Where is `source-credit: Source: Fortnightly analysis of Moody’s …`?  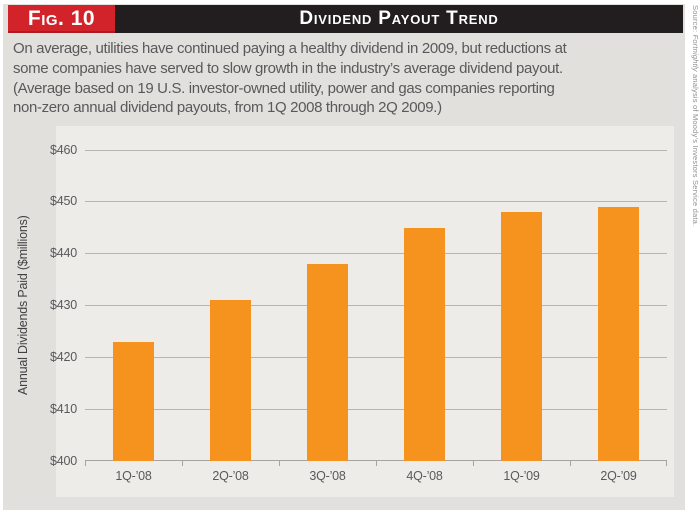
source-credit: Source: Fortnightly analysis of Moody’s … is located at coordinates (693, 140).